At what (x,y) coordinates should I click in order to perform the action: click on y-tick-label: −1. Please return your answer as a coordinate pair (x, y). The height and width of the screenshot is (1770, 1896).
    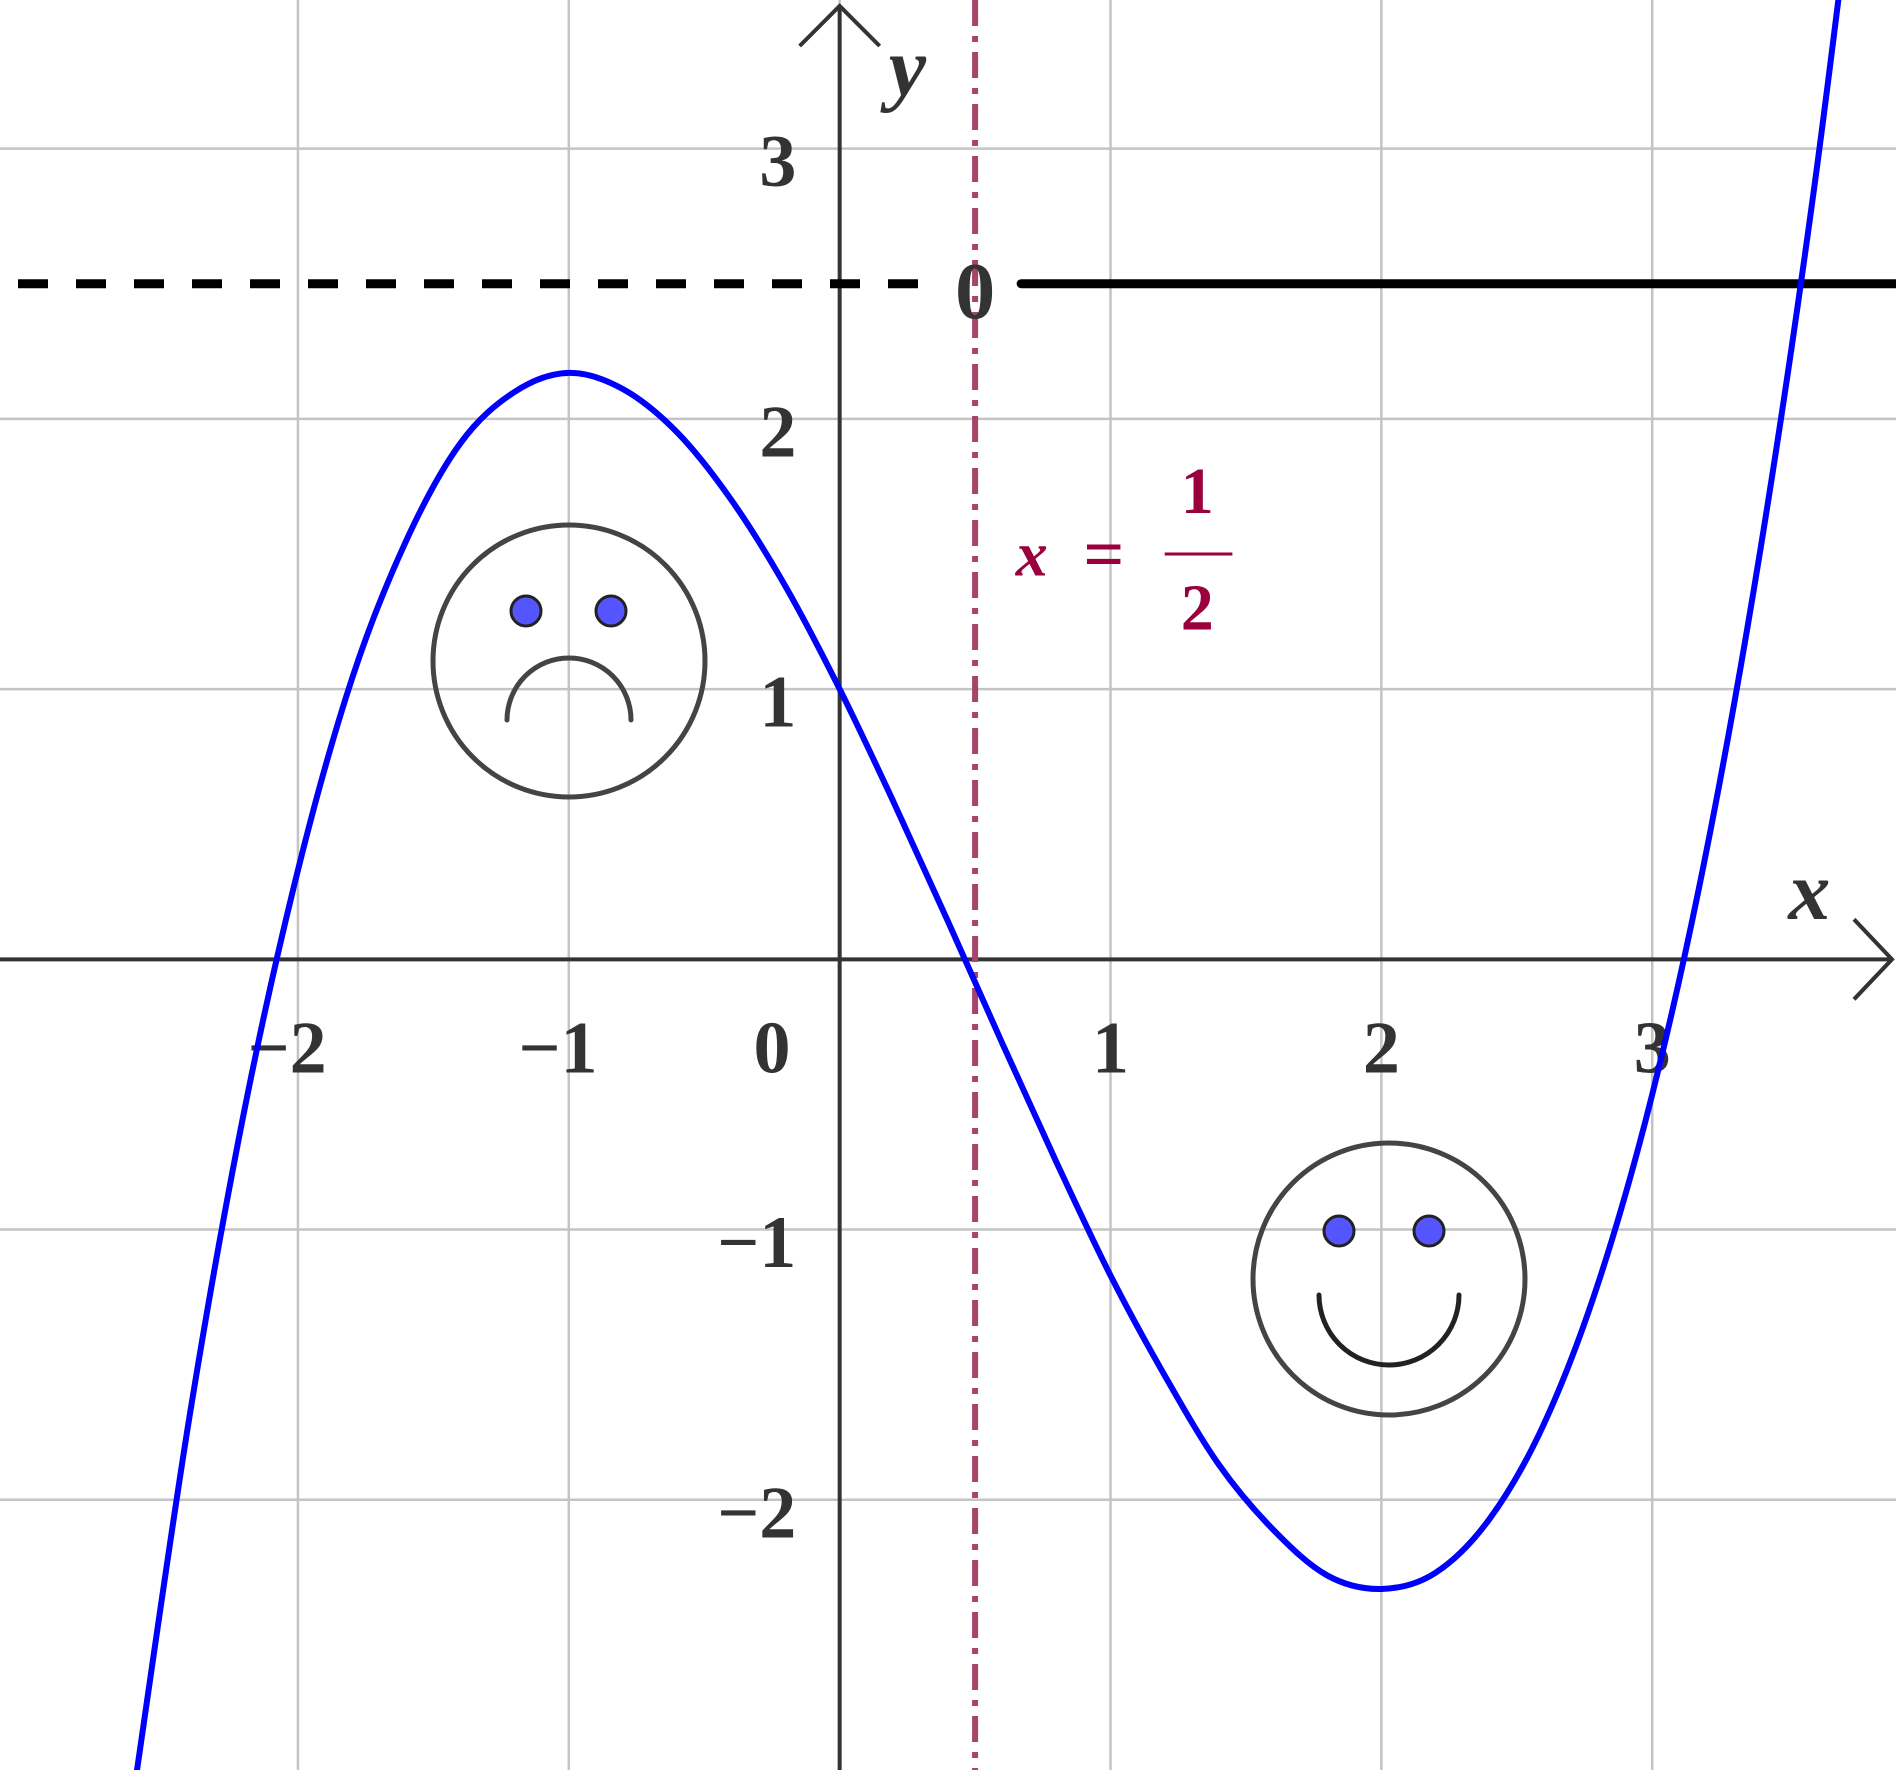
    Looking at the image, I should click on (756, 1243).